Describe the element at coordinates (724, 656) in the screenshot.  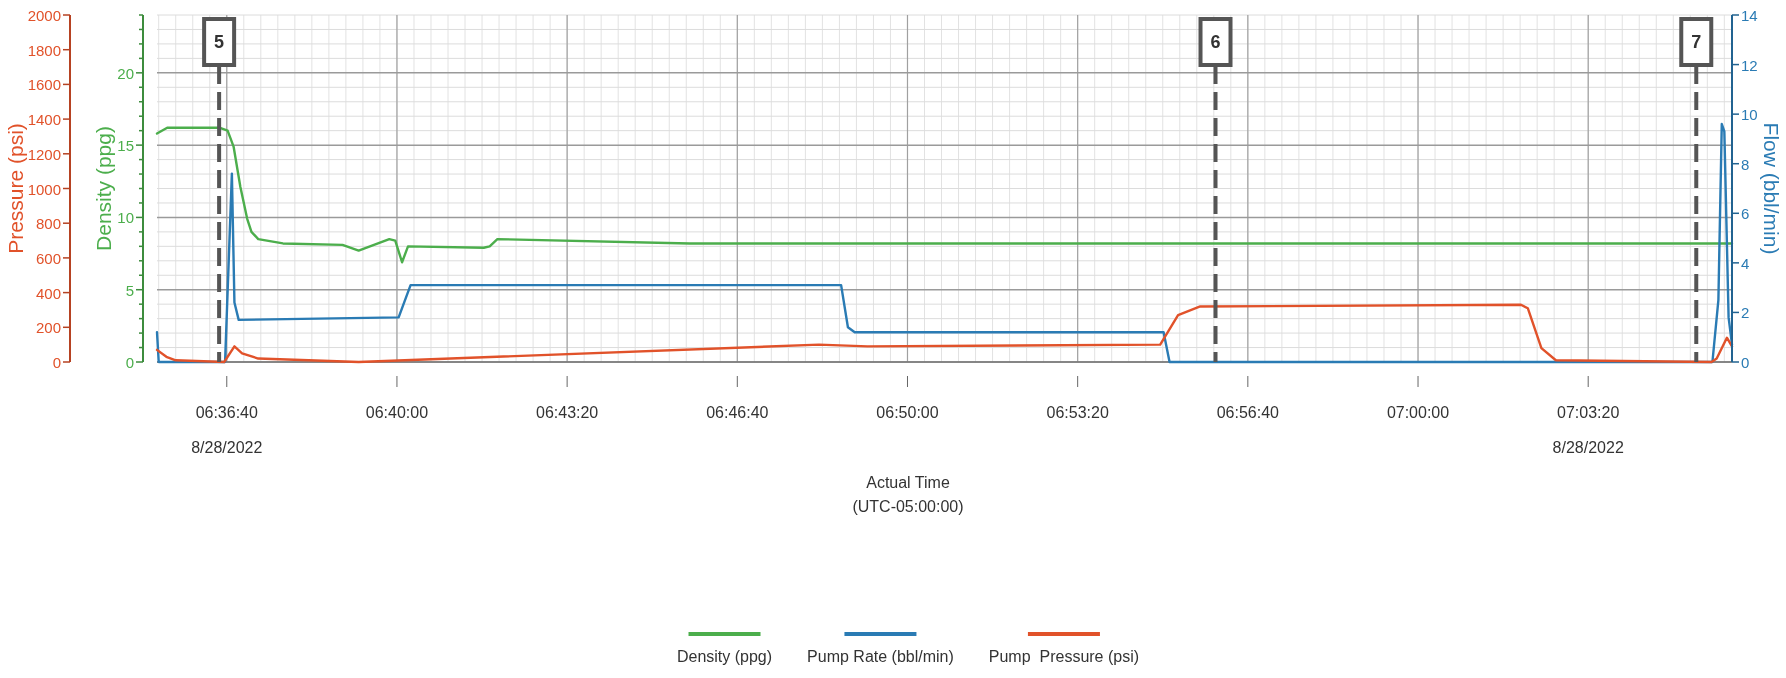
I see `legend-label: Density (ppg)` at that location.